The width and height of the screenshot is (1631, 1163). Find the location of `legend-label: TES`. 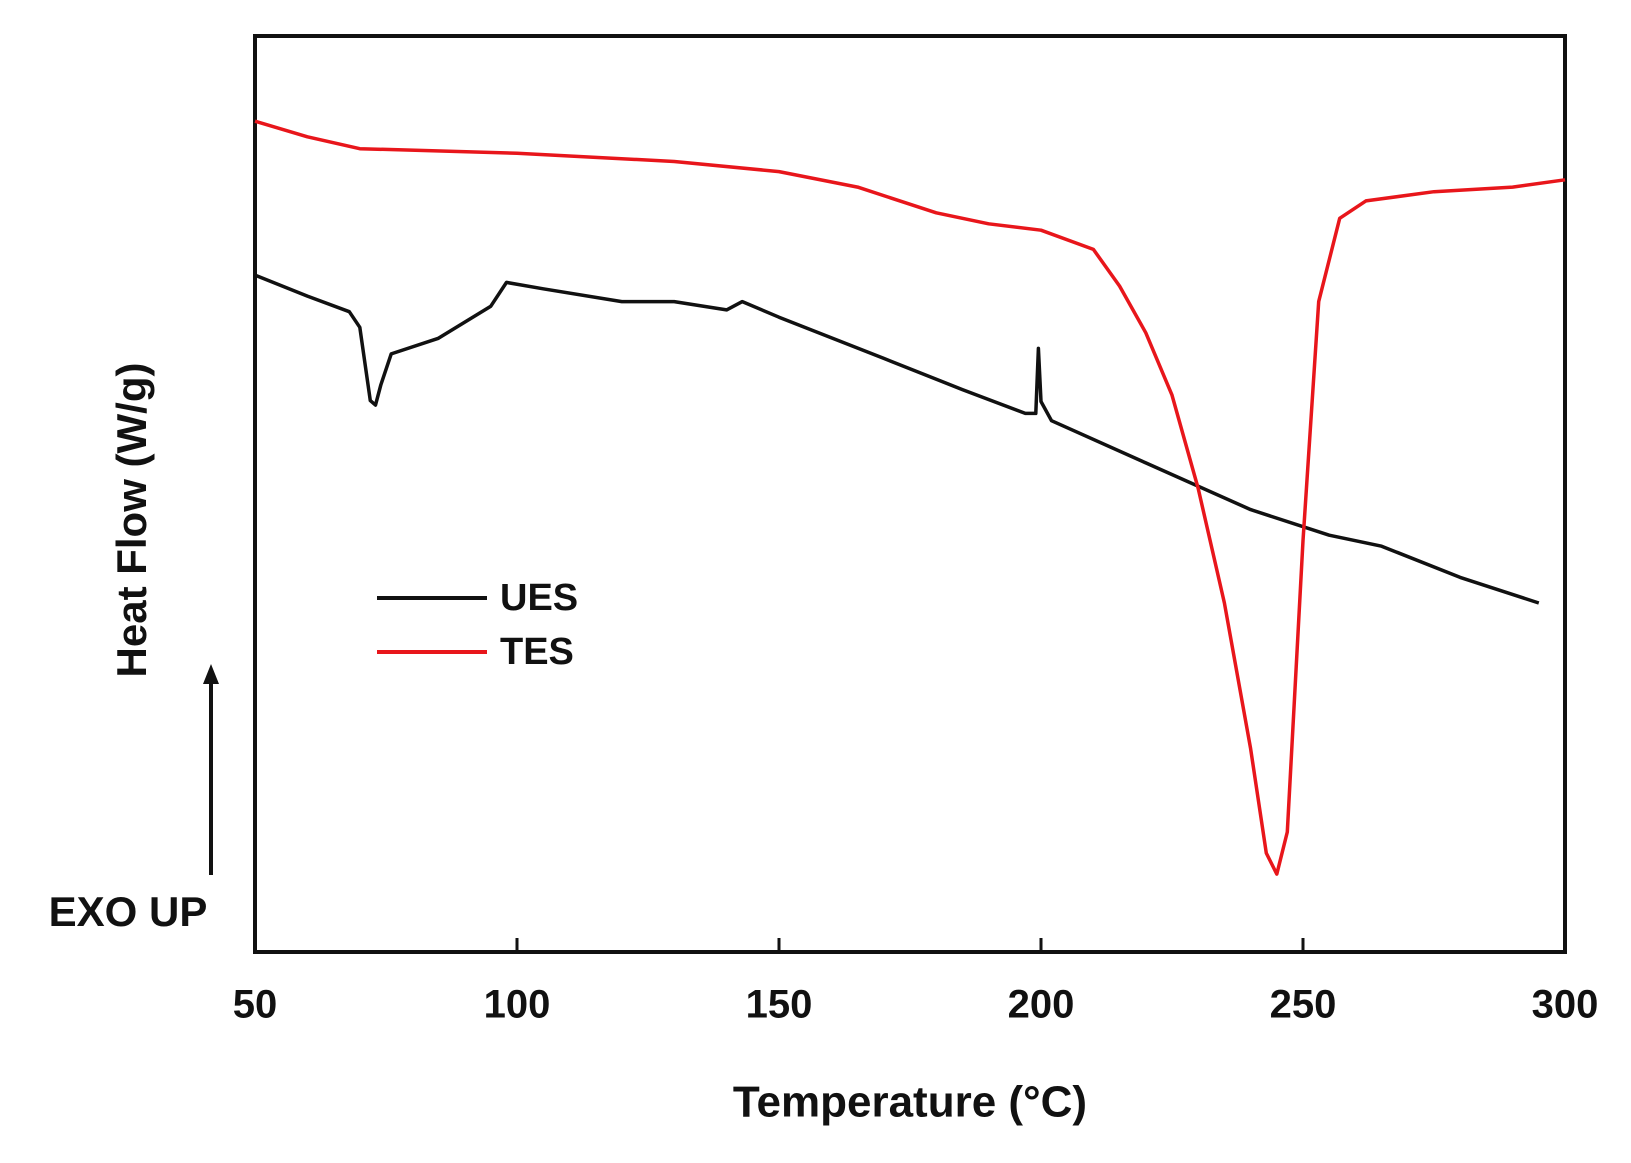

legend-label: TES is located at coordinates (537, 652).